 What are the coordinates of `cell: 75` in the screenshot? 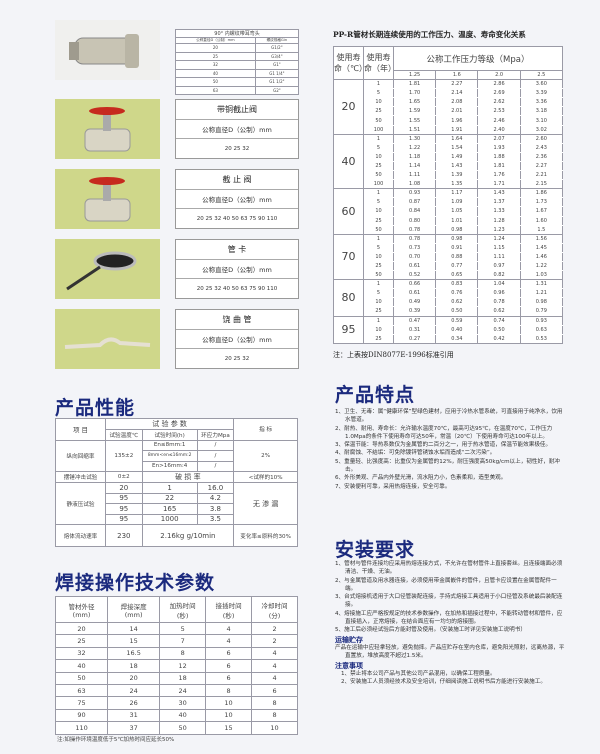 It's located at (81, 703).